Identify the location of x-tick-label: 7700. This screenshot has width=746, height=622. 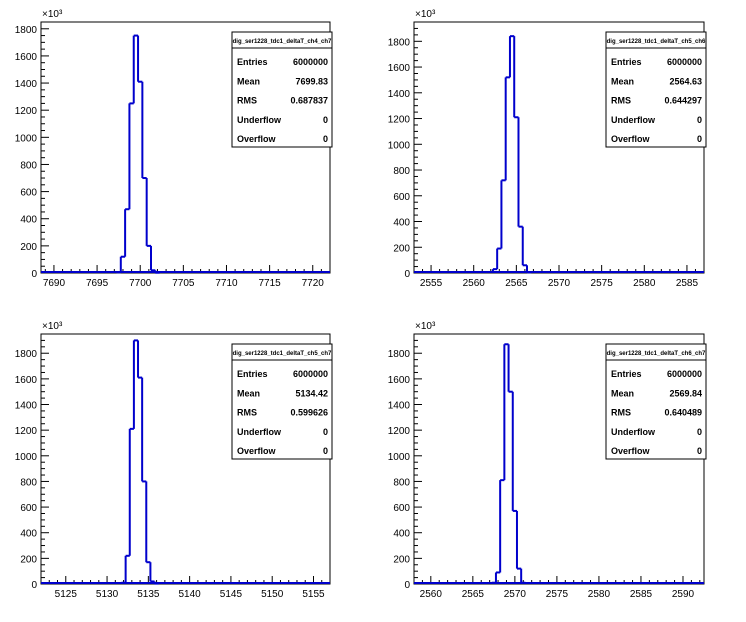
(140, 283).